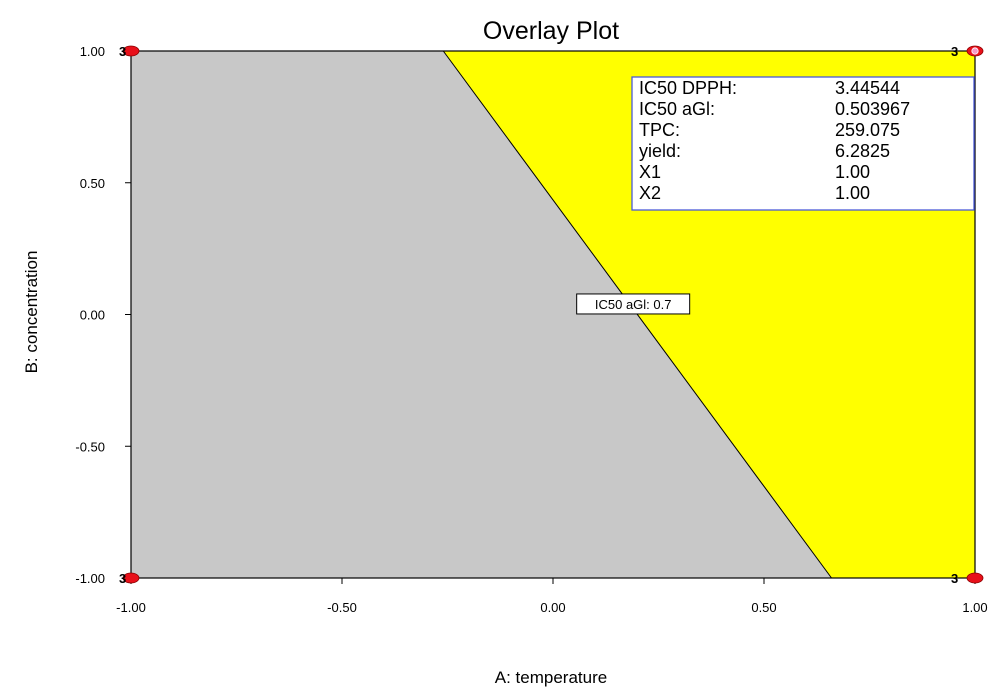  What do you see at coordinates (31, 312) in the screenshot?
I see `y-axis-title: B: concentration` at bounding box center [31, 312].